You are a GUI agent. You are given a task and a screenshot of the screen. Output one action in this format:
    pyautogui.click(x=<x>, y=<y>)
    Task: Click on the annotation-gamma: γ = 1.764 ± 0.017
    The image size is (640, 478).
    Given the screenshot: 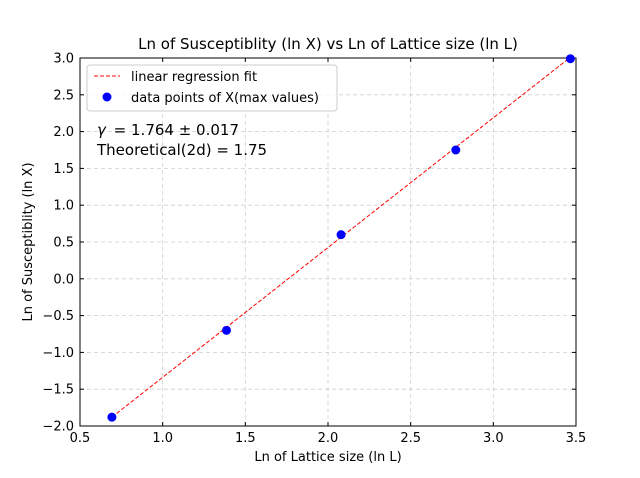 What is the action you would take?
    pyautogui.click(x=168, y=130)
    